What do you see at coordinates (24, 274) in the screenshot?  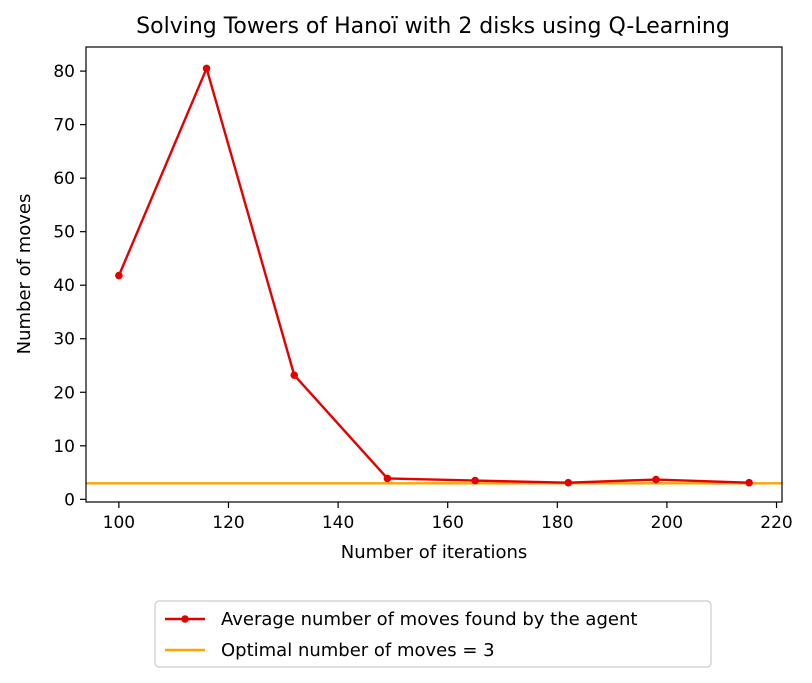 I see `y-axis-label: Number of moves` at bounding box center [24, 274].